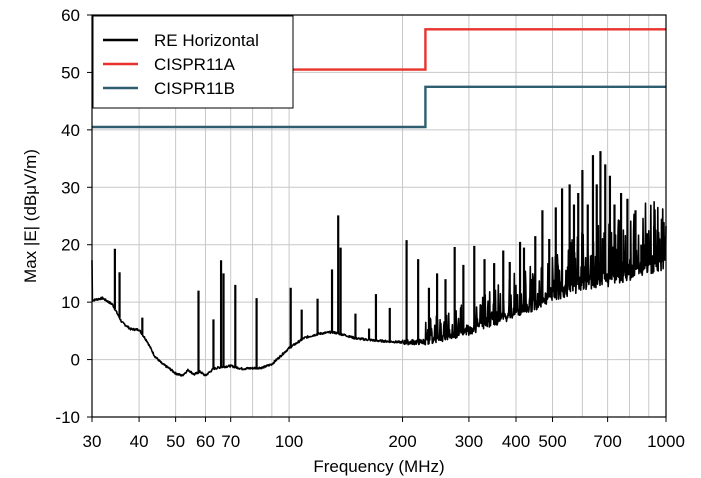 The height and width of the screenshot is (478, 701). What do you see at coordinates (206, 40) in the screenshot?
I see `legend-label: RE Horizontal` at bounding box center [206, 40].